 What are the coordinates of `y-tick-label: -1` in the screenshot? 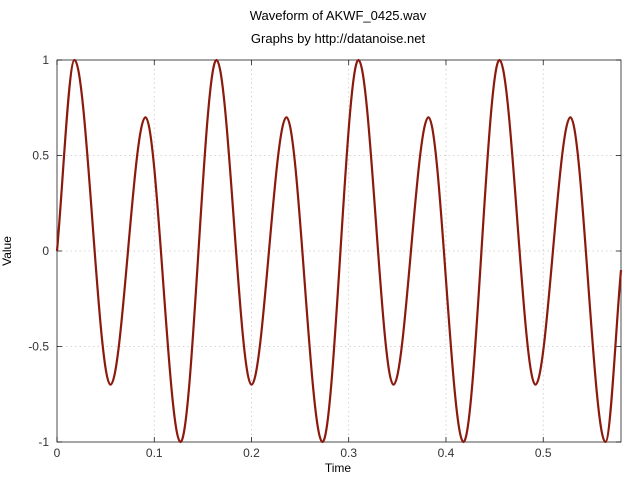 It's located at (43, 442).